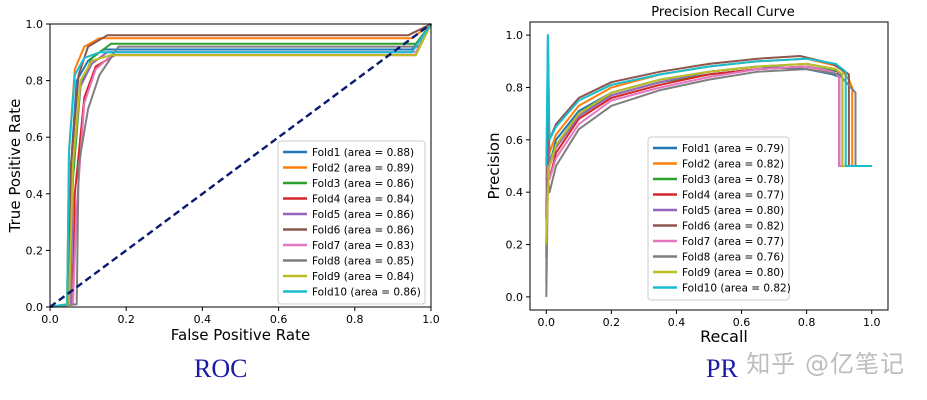  I want to click on pr-y-tick-label: 0.8, so click(515, 87).